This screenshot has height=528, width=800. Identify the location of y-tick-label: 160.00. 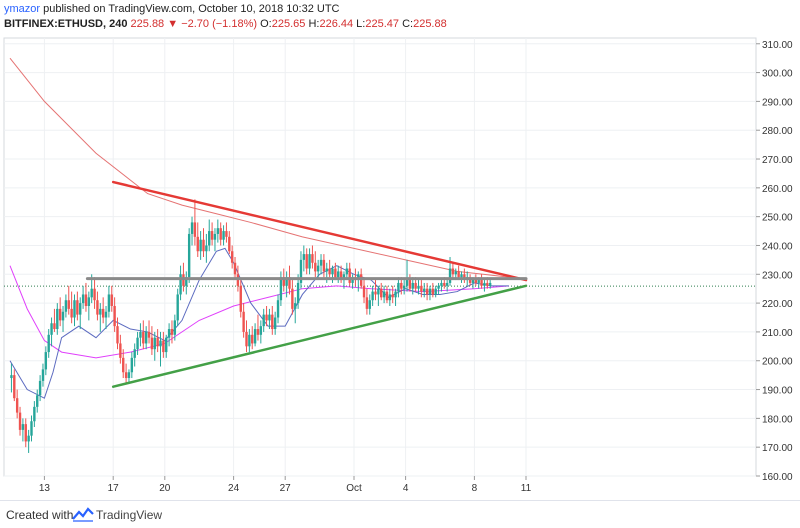
(777, 477).